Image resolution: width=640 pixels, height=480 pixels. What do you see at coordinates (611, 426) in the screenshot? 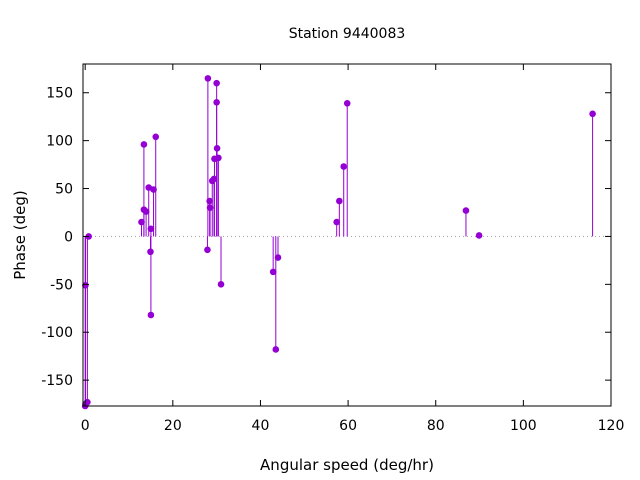
I see `x-tick-label: 120` at bounding box center [611, 426].